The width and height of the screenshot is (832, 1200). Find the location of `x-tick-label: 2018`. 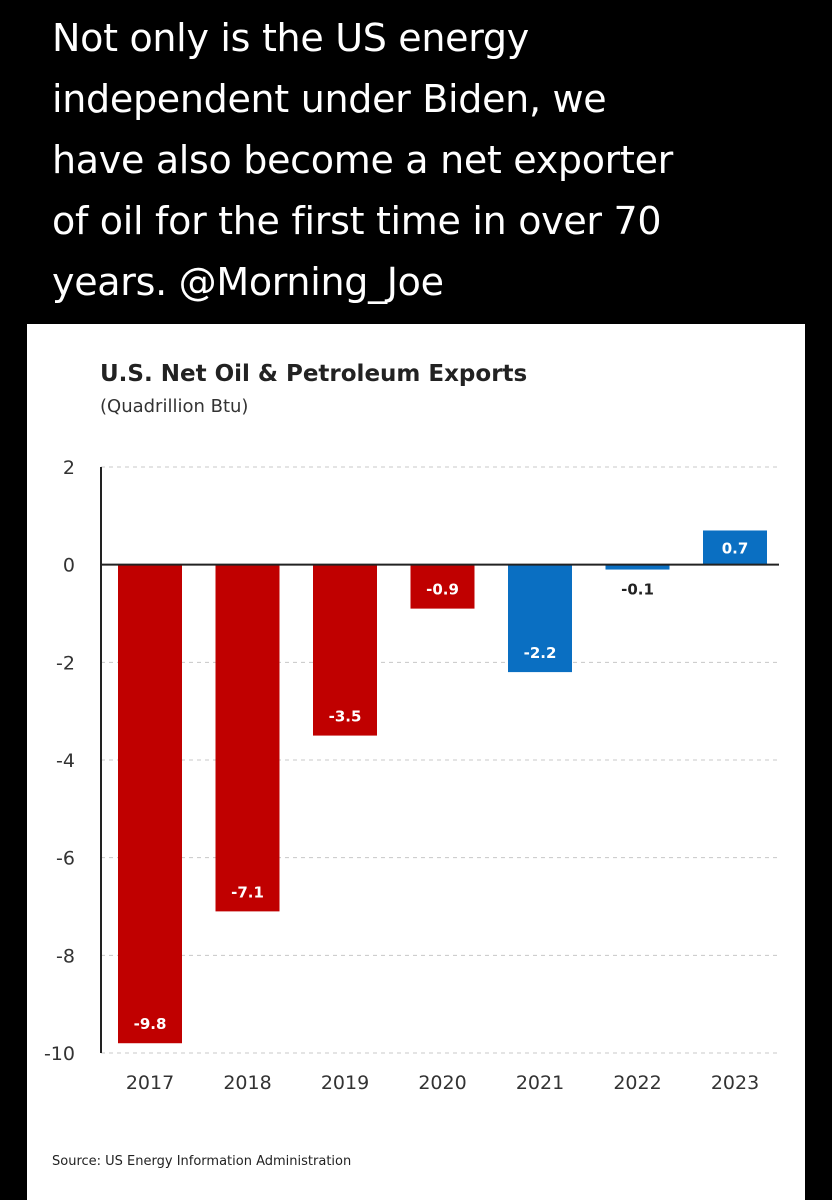

x-tick-label: 2018 is located at coordinates (247, 1083).